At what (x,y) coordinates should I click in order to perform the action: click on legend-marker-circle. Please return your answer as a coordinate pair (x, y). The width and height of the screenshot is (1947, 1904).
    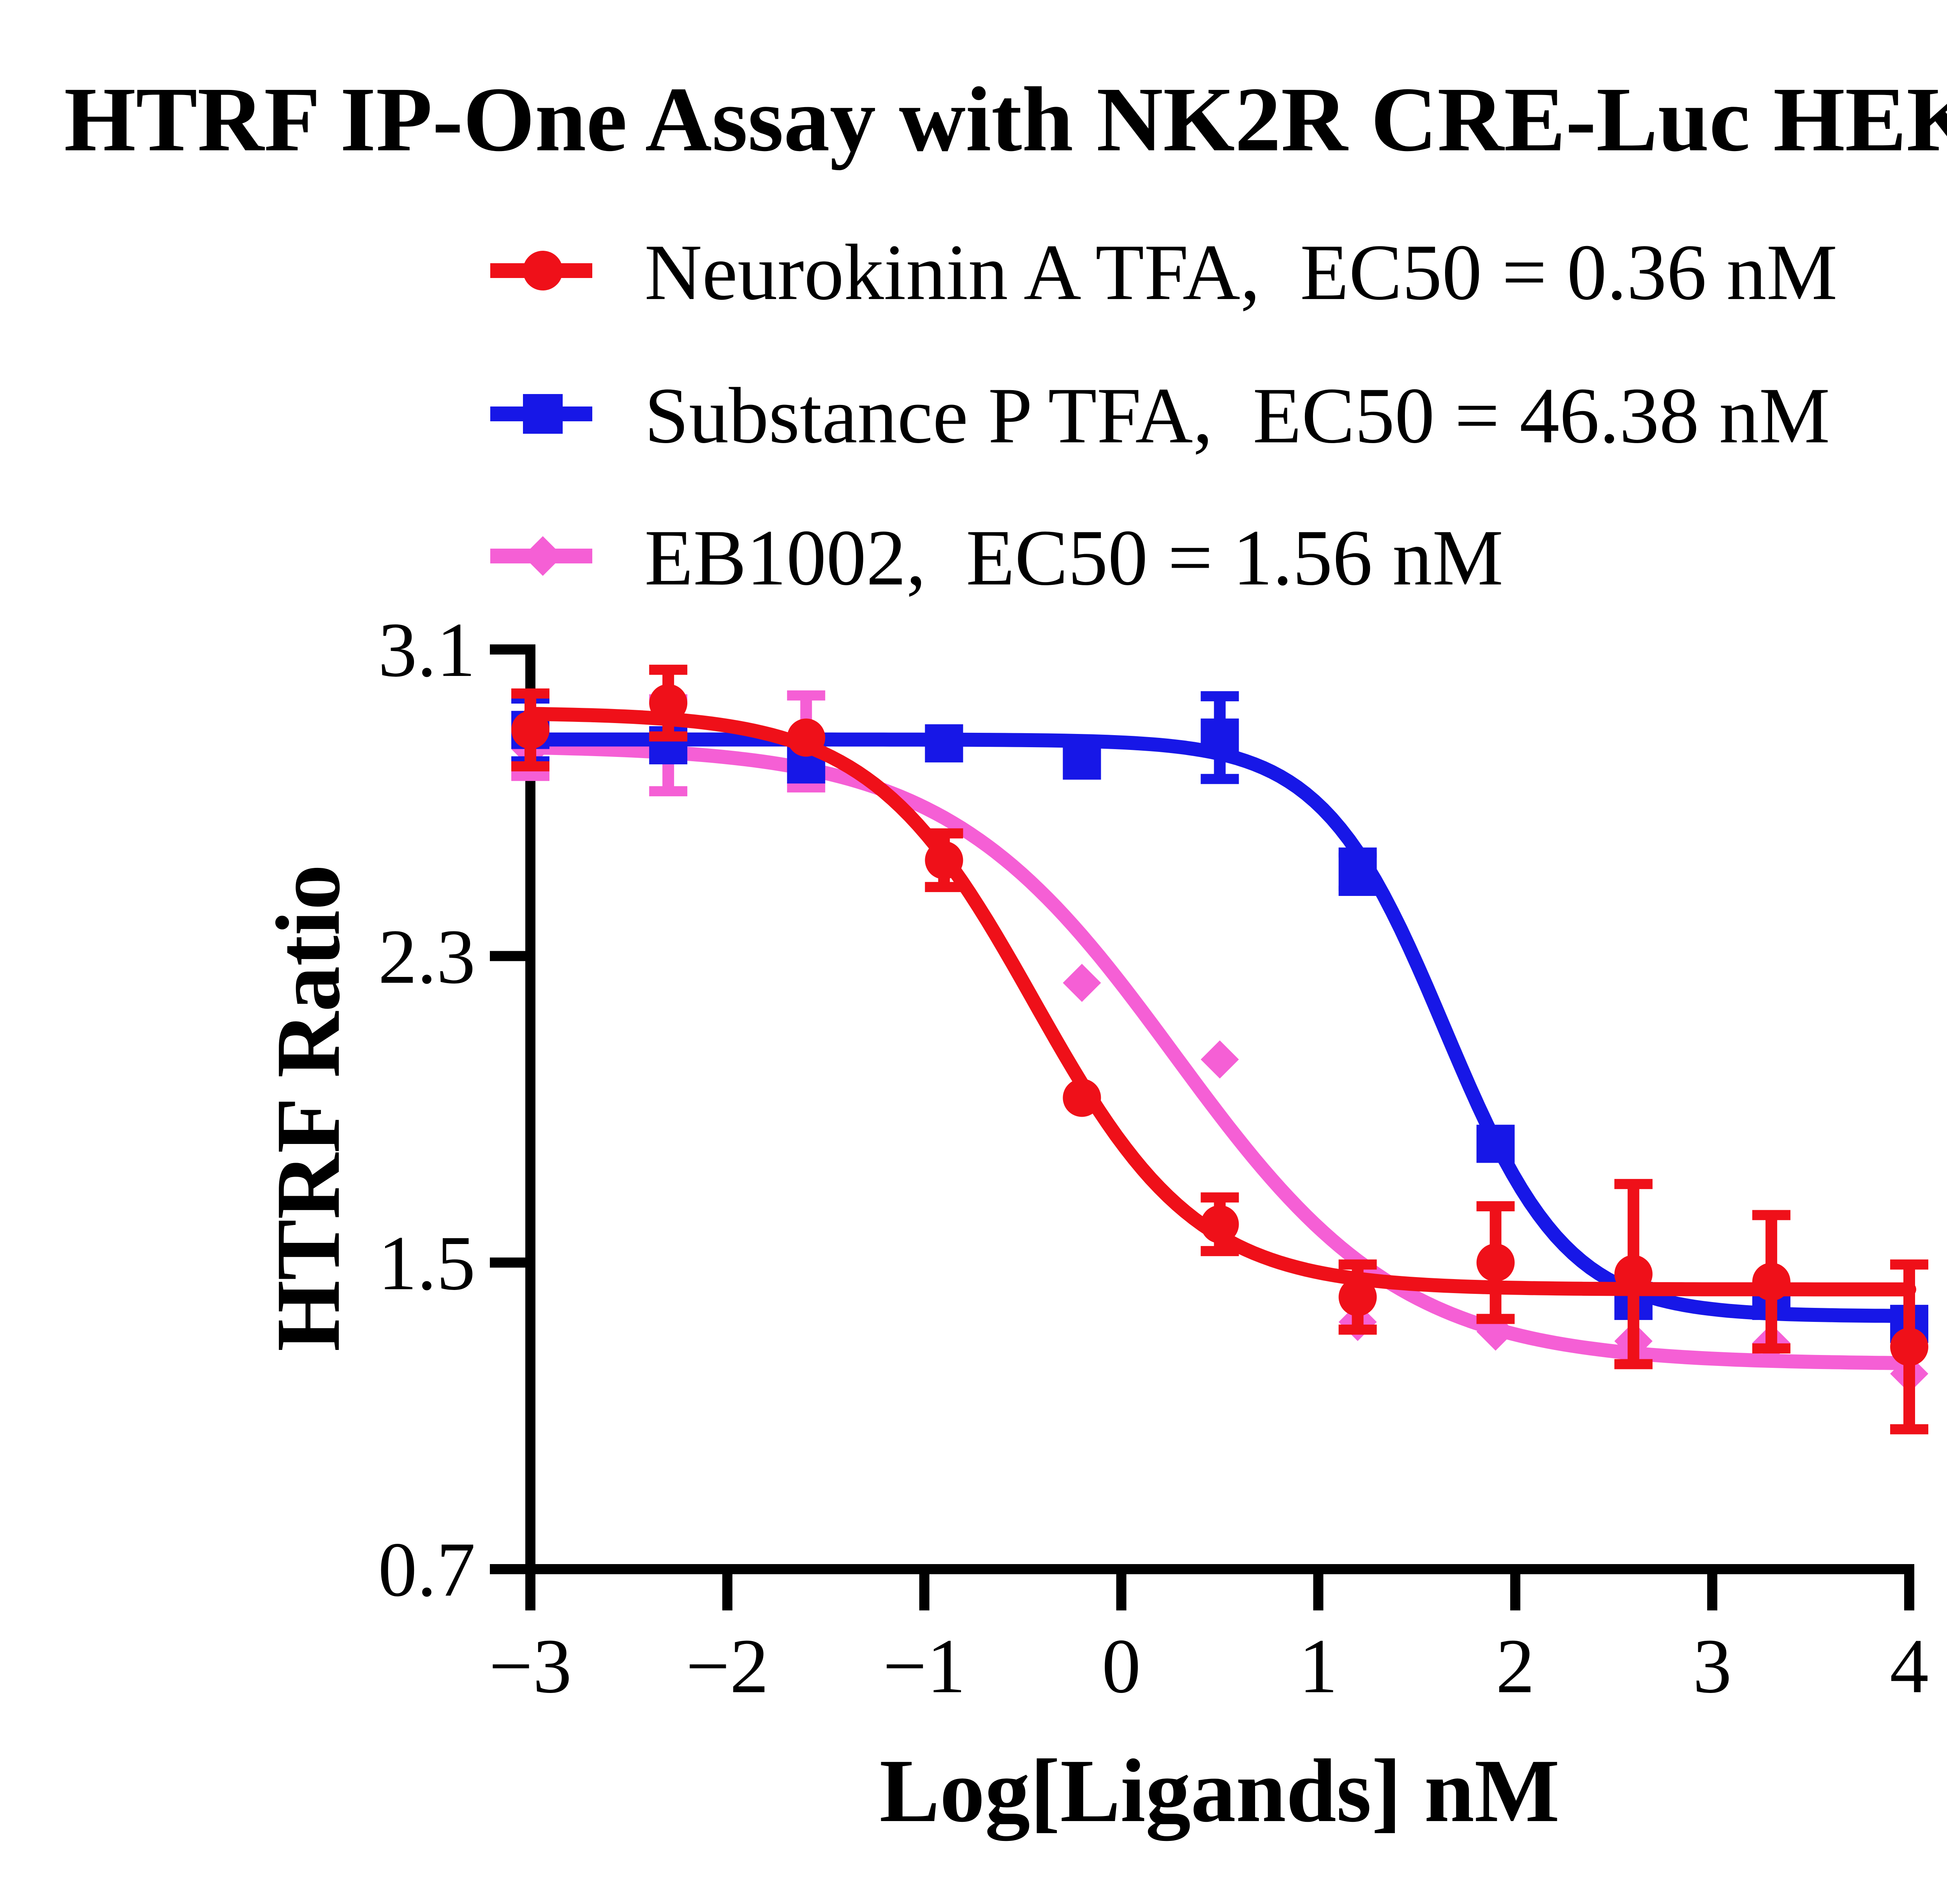
    Looking at the image, I should click on (543, 270).